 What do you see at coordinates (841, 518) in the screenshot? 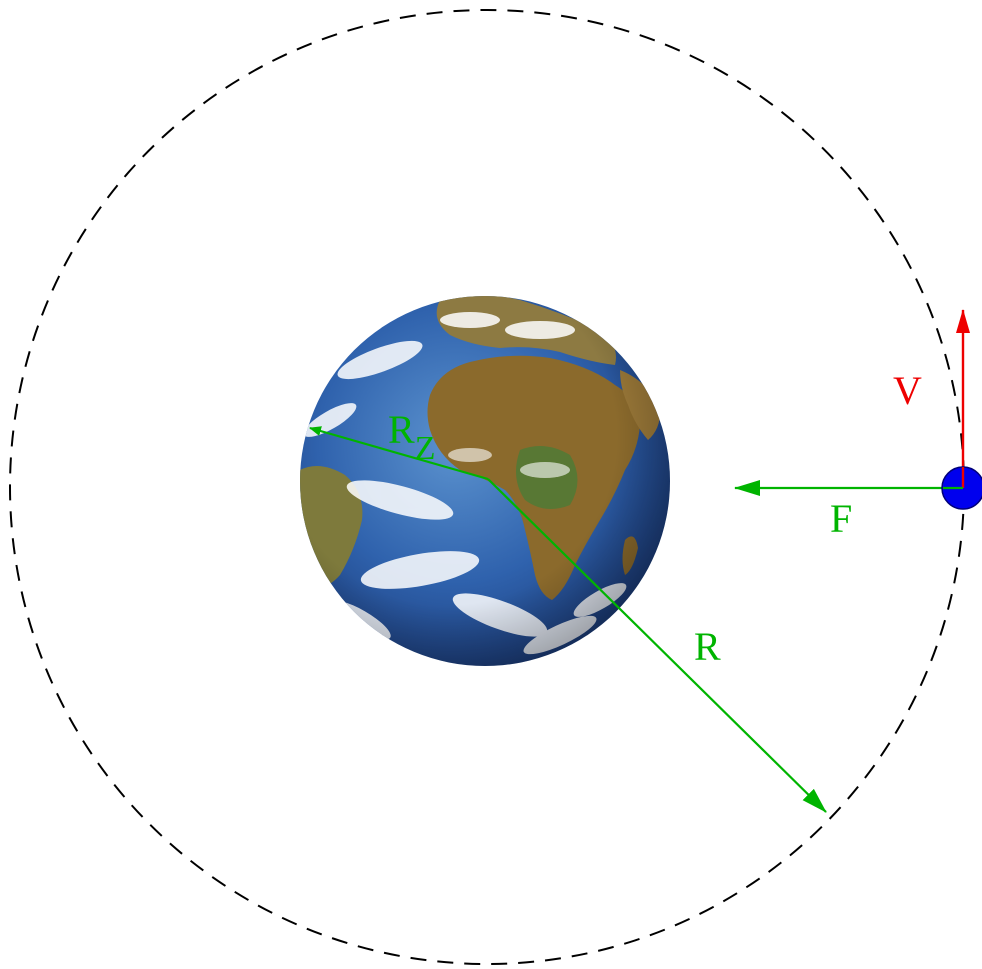
I see `label-force: F` at bounding box center [841, 518].